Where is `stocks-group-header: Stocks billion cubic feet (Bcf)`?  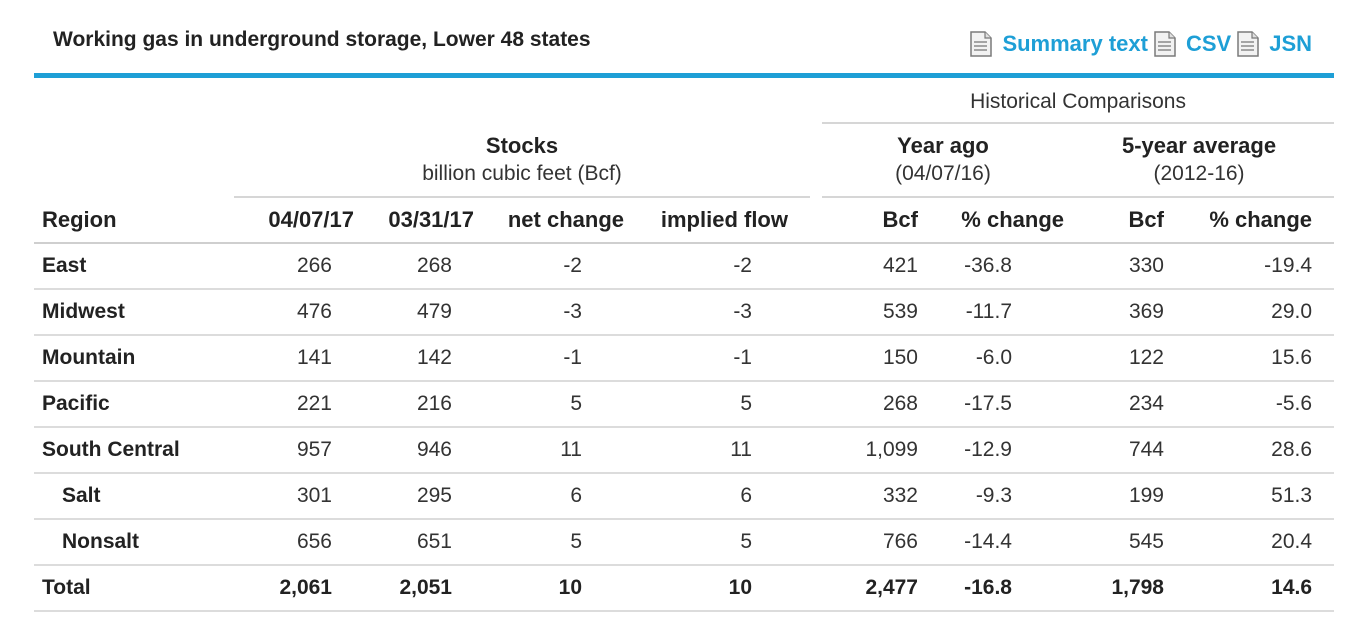 stocks-group-header: Stocks billion cubic feet (Bcf) is located at coordinates (522, 160).